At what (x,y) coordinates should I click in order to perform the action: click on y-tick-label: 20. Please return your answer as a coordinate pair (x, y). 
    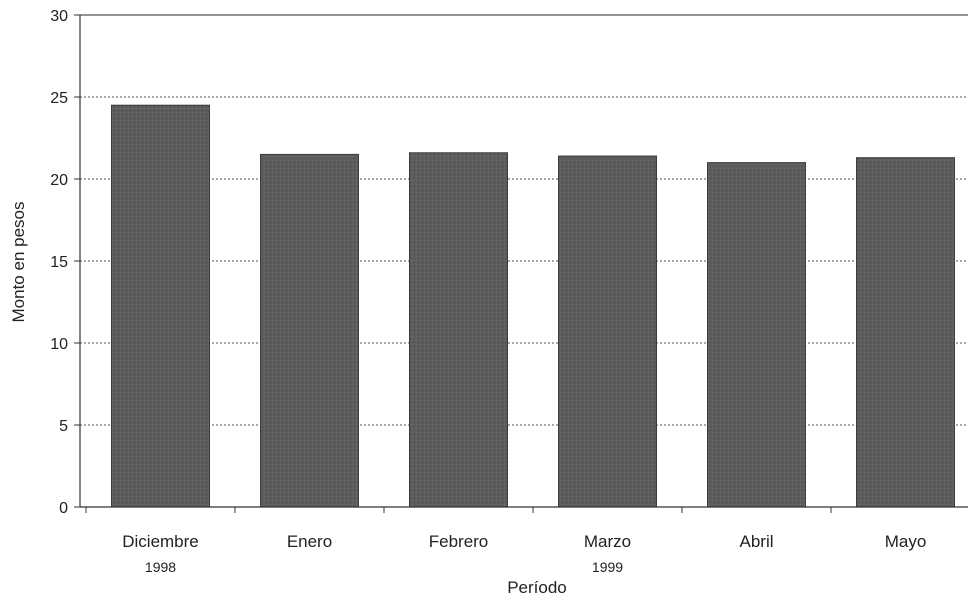
    Looking at the image, I should click on (59, 180).